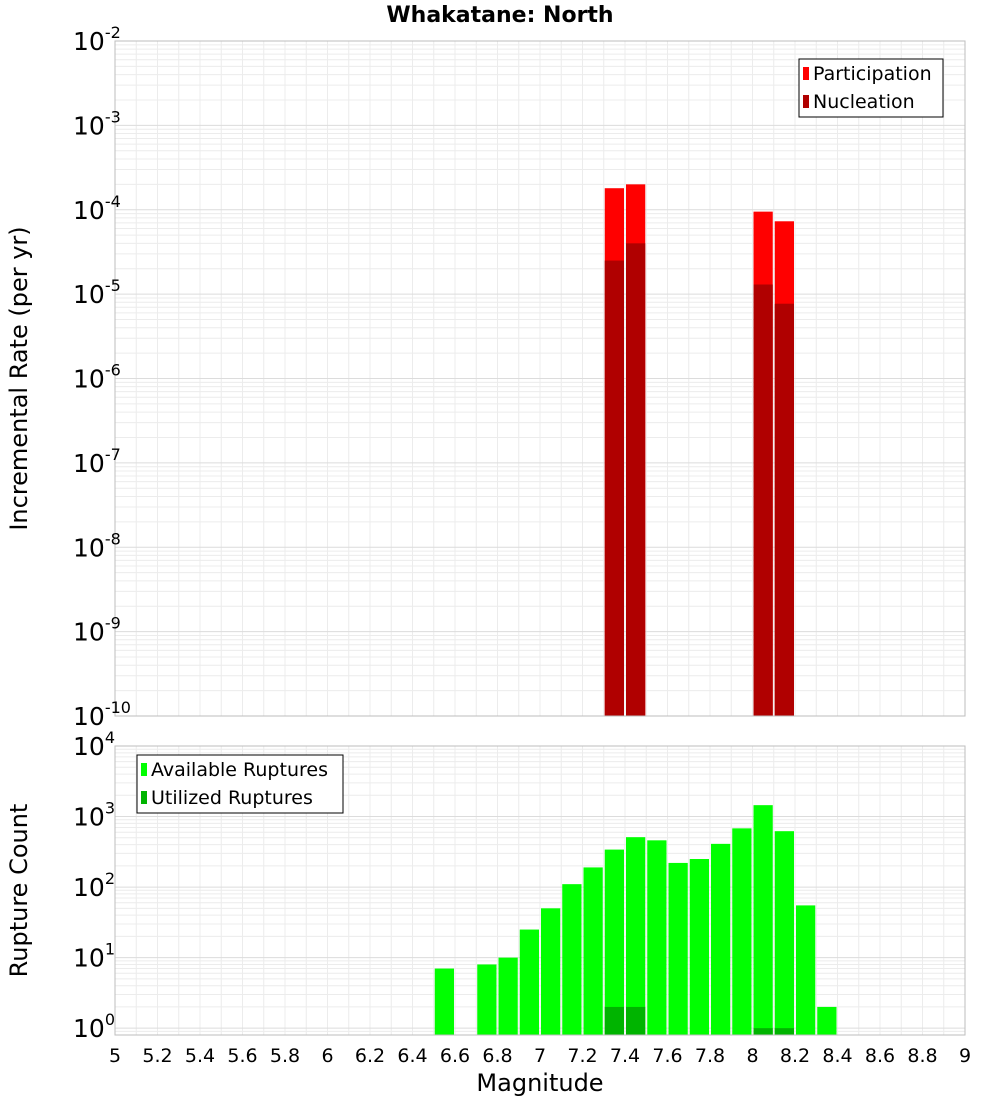 The height and width of the screenshot is (1100, 1000). Describe the element at coordinates (880, 1056) in the screenshot. I see `x-tick-label: 8.6` at that location.